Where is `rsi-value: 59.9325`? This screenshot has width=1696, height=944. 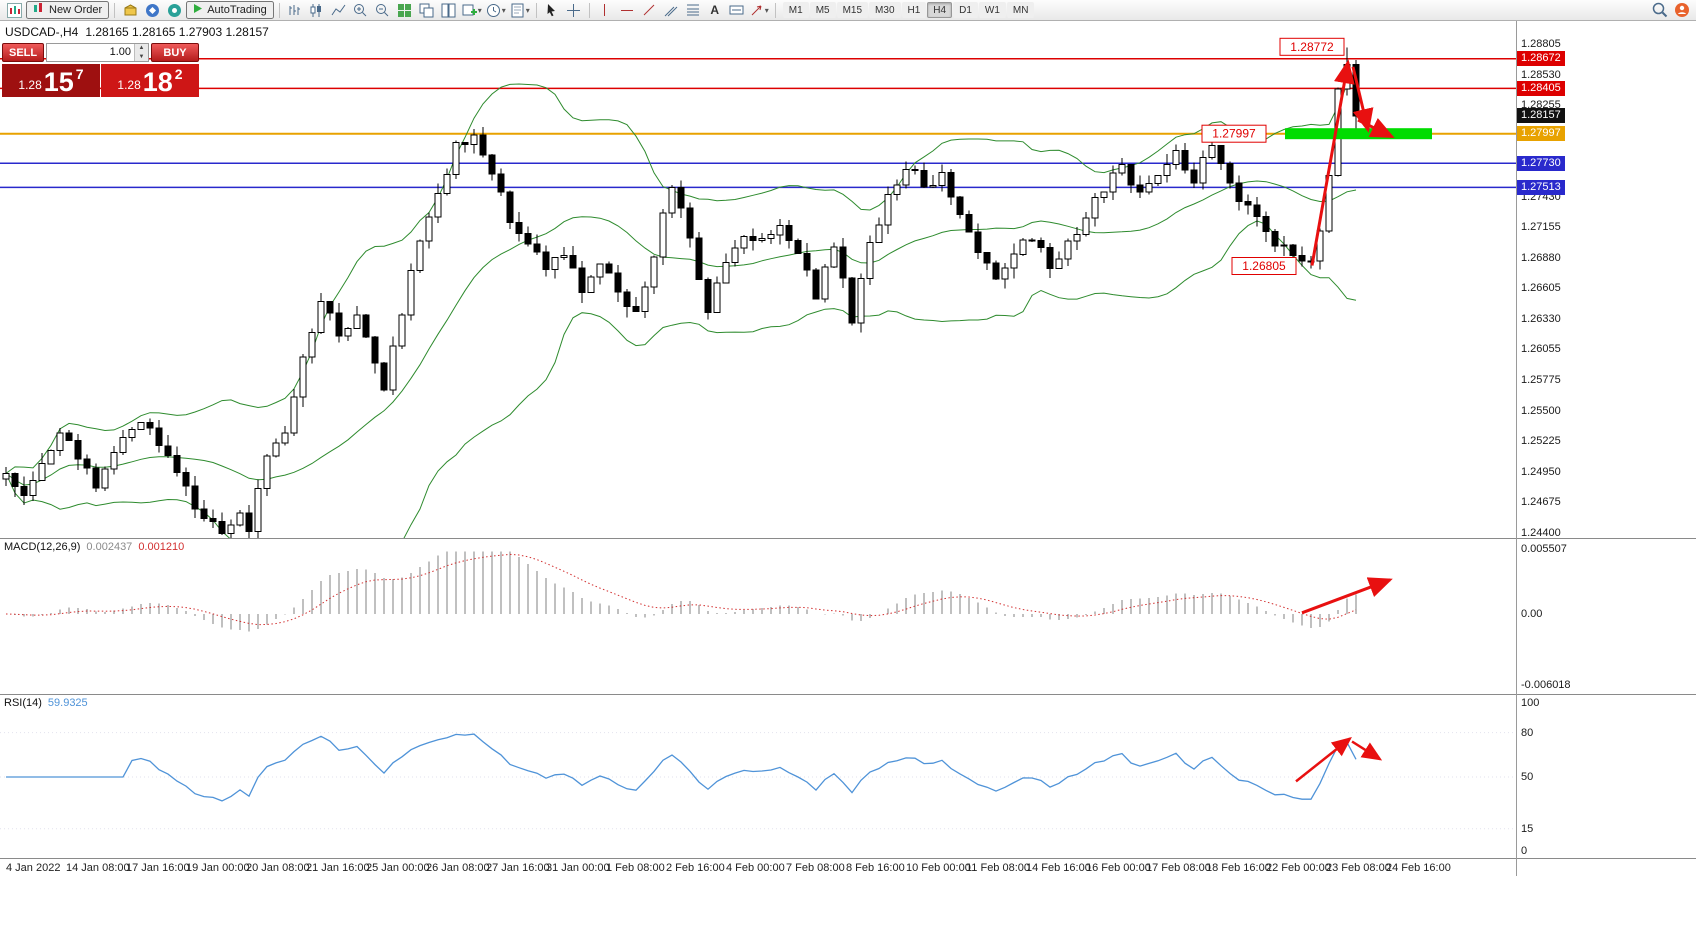
rsi-value: 59.9325 is located at coordinates (67, 703).